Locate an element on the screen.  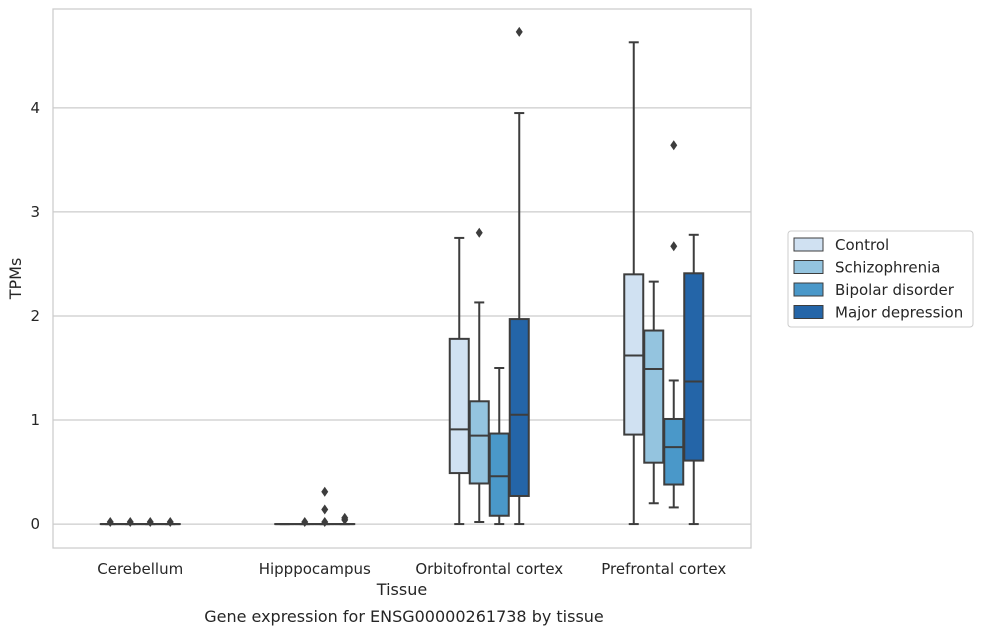
y-tick-label: 3 is located at coordinates (35, 212).